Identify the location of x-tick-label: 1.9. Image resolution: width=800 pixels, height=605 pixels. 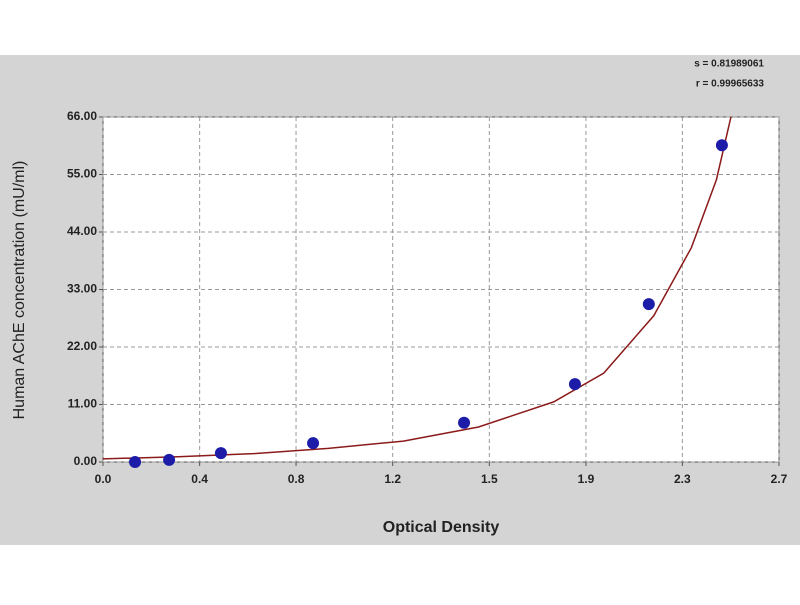
(586, 479).